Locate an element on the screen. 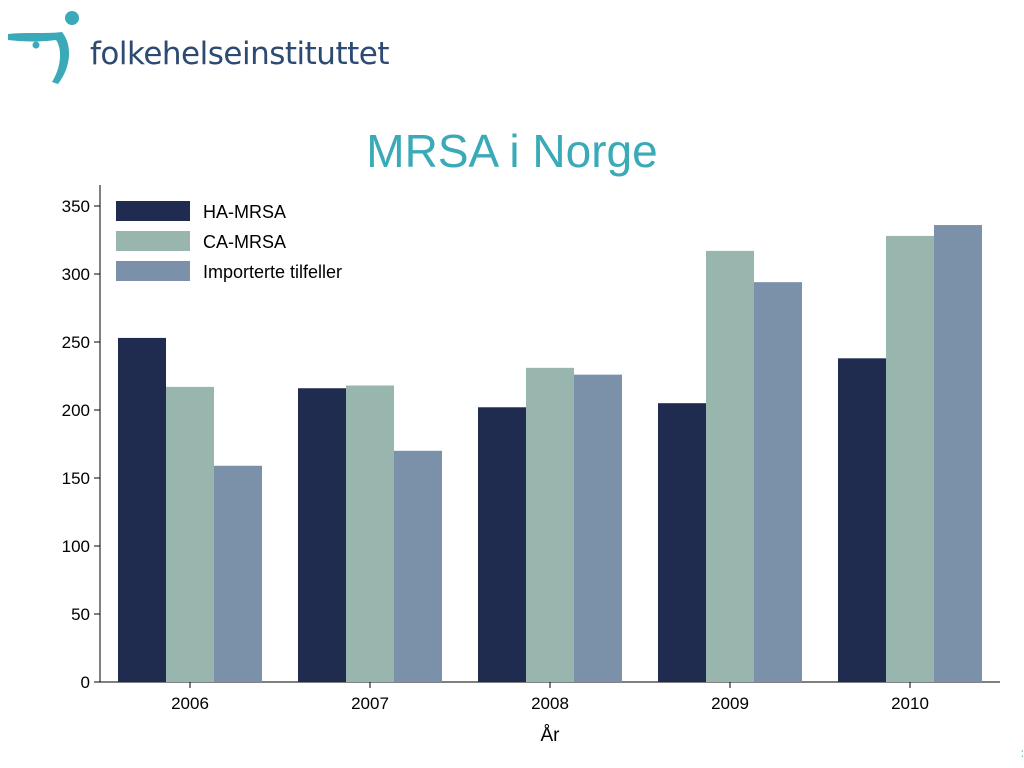 The image size is (1024, 768). y-tick-label: 50 is located at coordinates (80, 614).